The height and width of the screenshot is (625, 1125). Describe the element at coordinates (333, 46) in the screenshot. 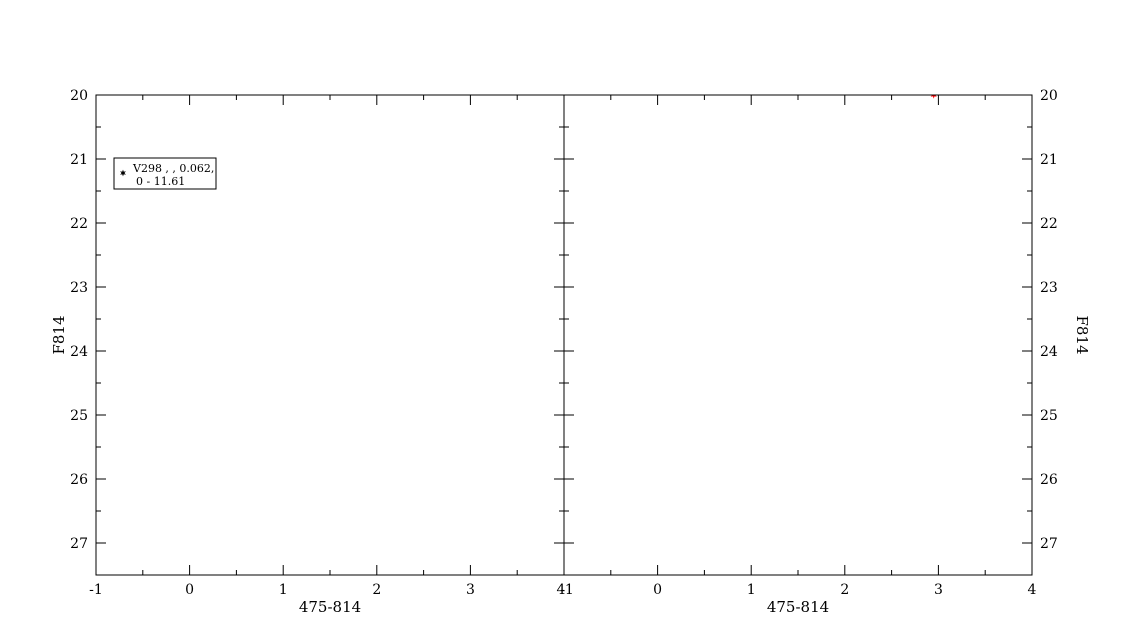

I see `left-scatter-points` at that location.